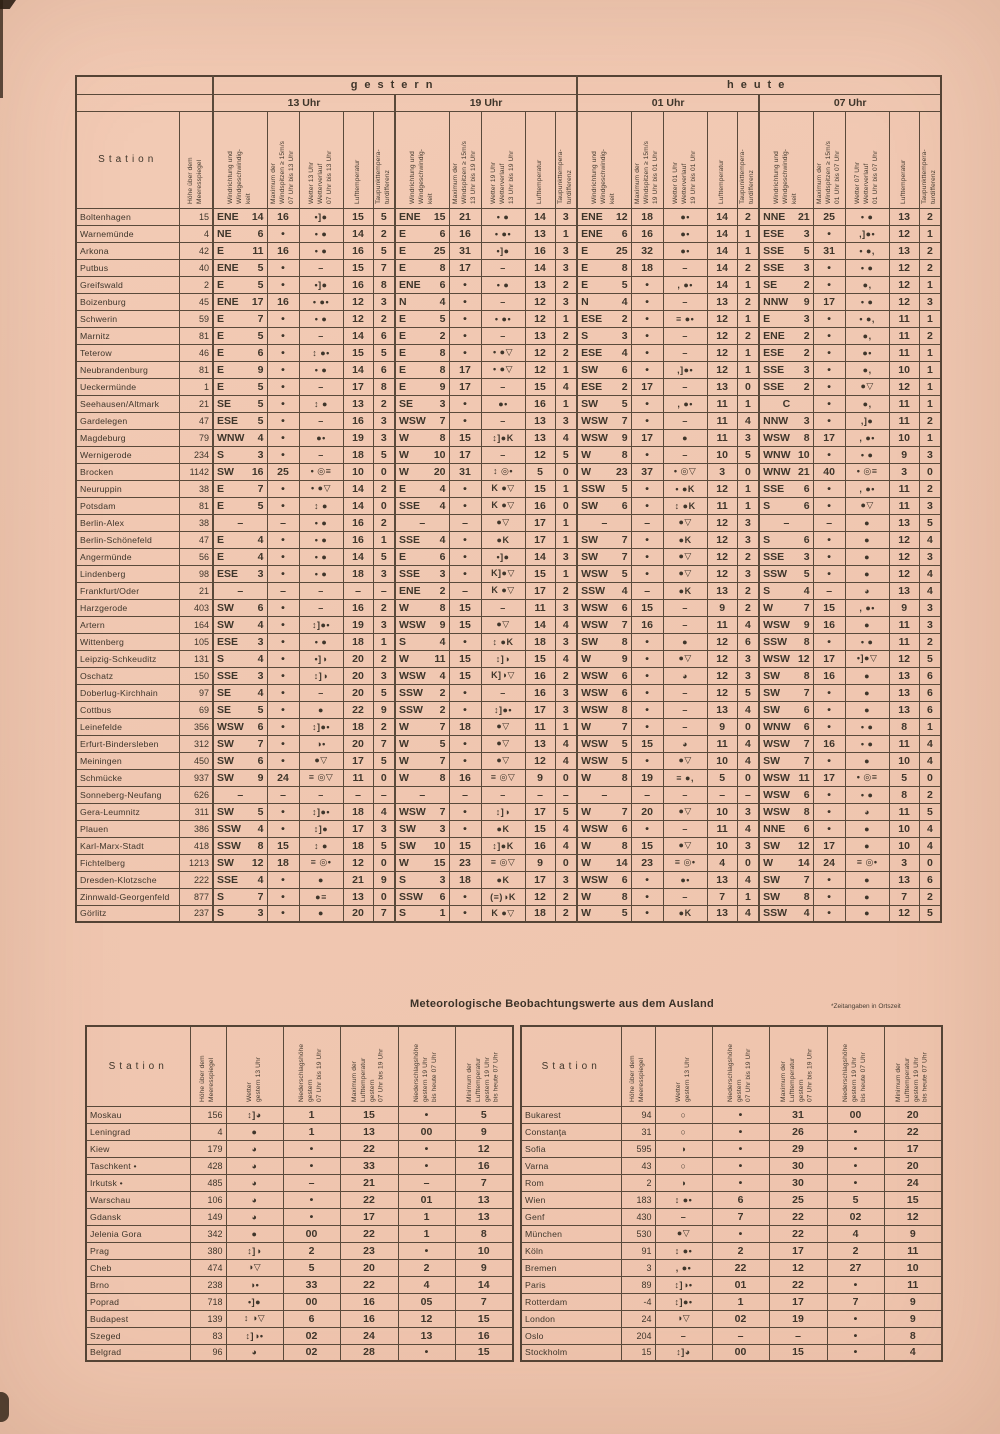 The image size is (1000, 1434). I want to click on wind-direction: WSW, so click(412, 420).